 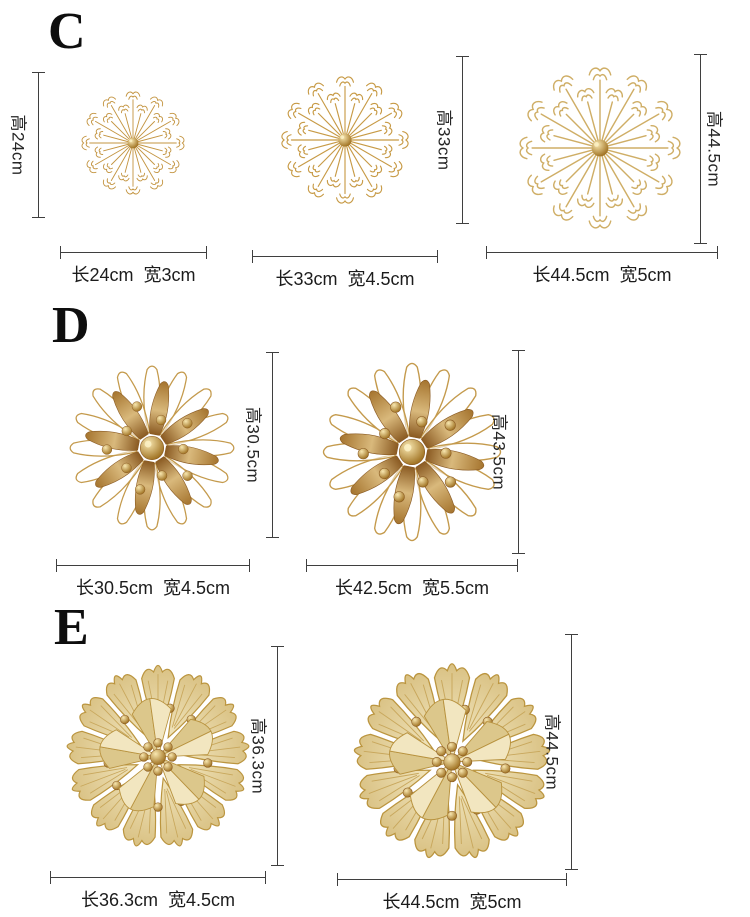 I want to click on dandelion-artwork-small, so click(x=133, y=143).